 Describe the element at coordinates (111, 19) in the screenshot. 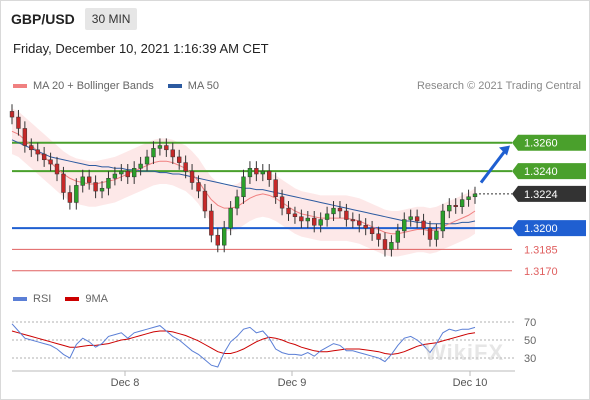

I see `timeframe-badge: 30 MIN` at that location.